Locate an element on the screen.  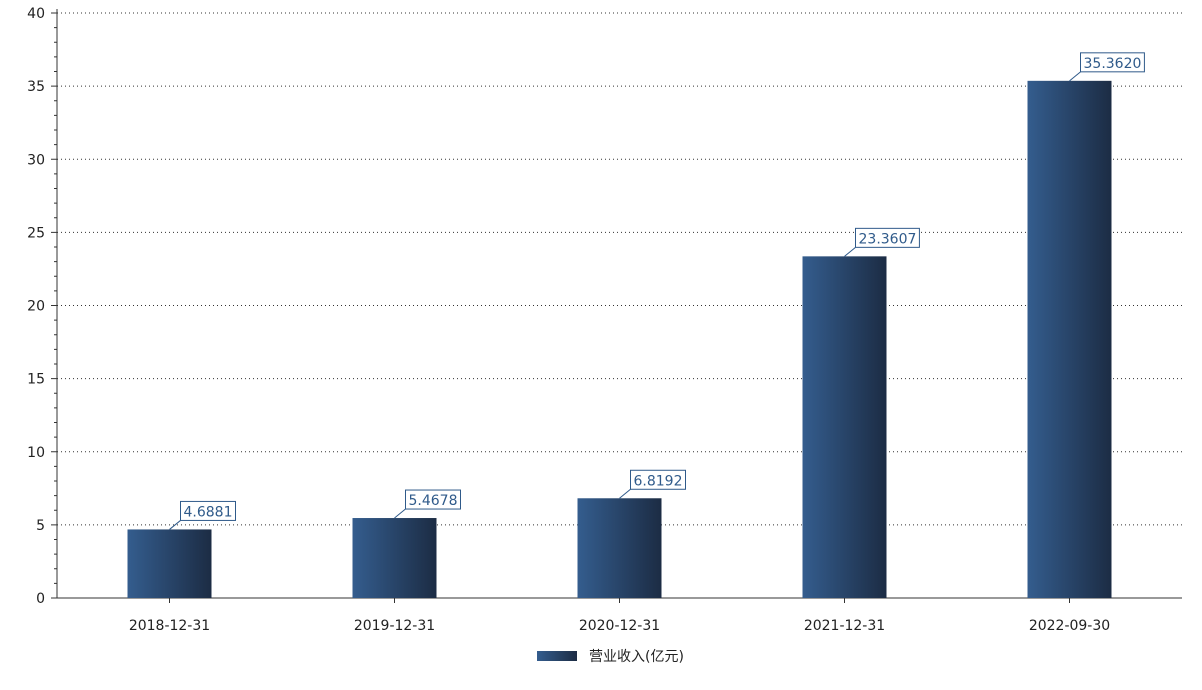
data-label-text: 5.4678 is located at coordinates (433, 501).